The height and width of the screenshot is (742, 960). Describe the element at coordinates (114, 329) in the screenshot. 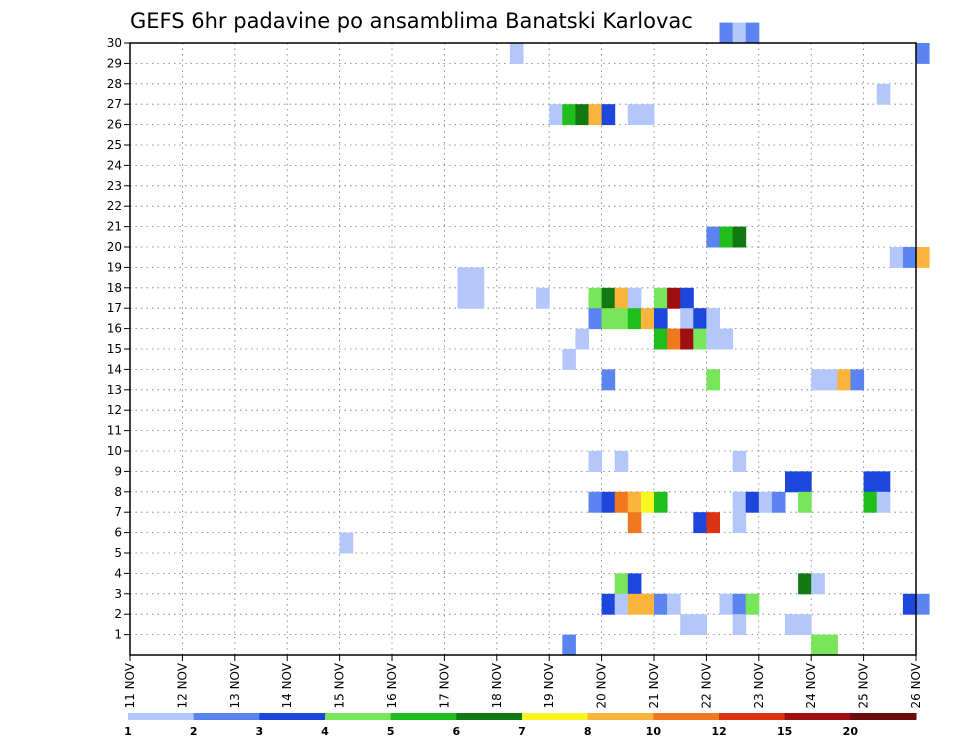

I see `y-tick-label: 16` at that location.